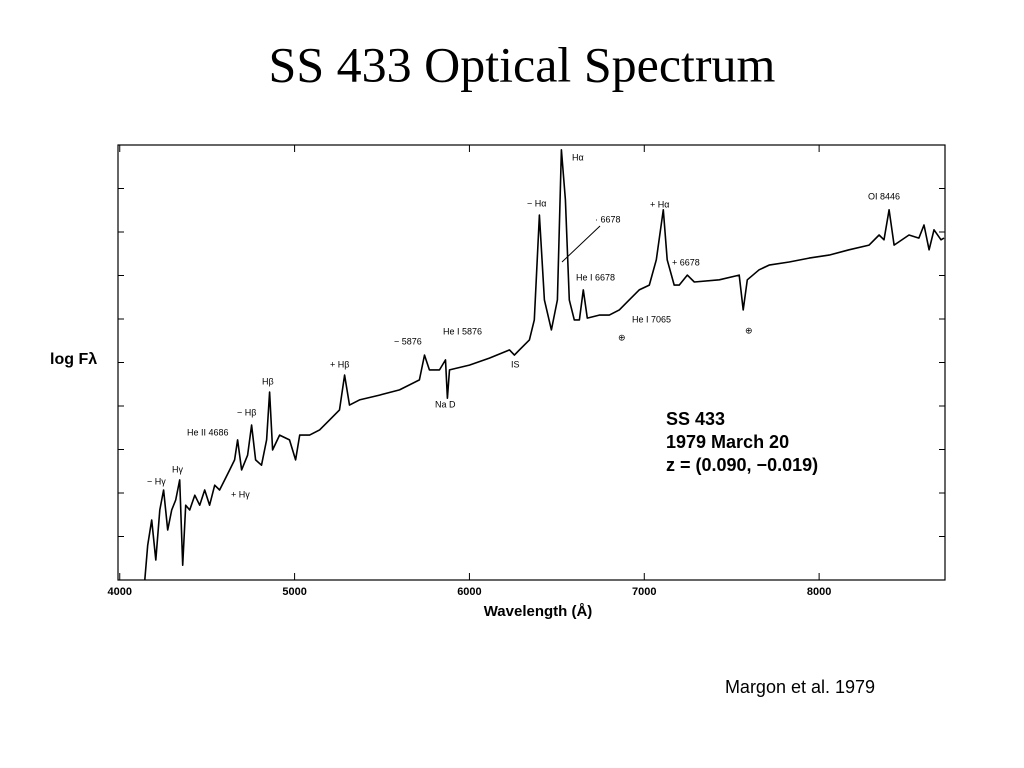 The image size is (1024, 768). Describe the element at coordinates (515, 364) in the screenshot. I see `annotation: IS` at that location.